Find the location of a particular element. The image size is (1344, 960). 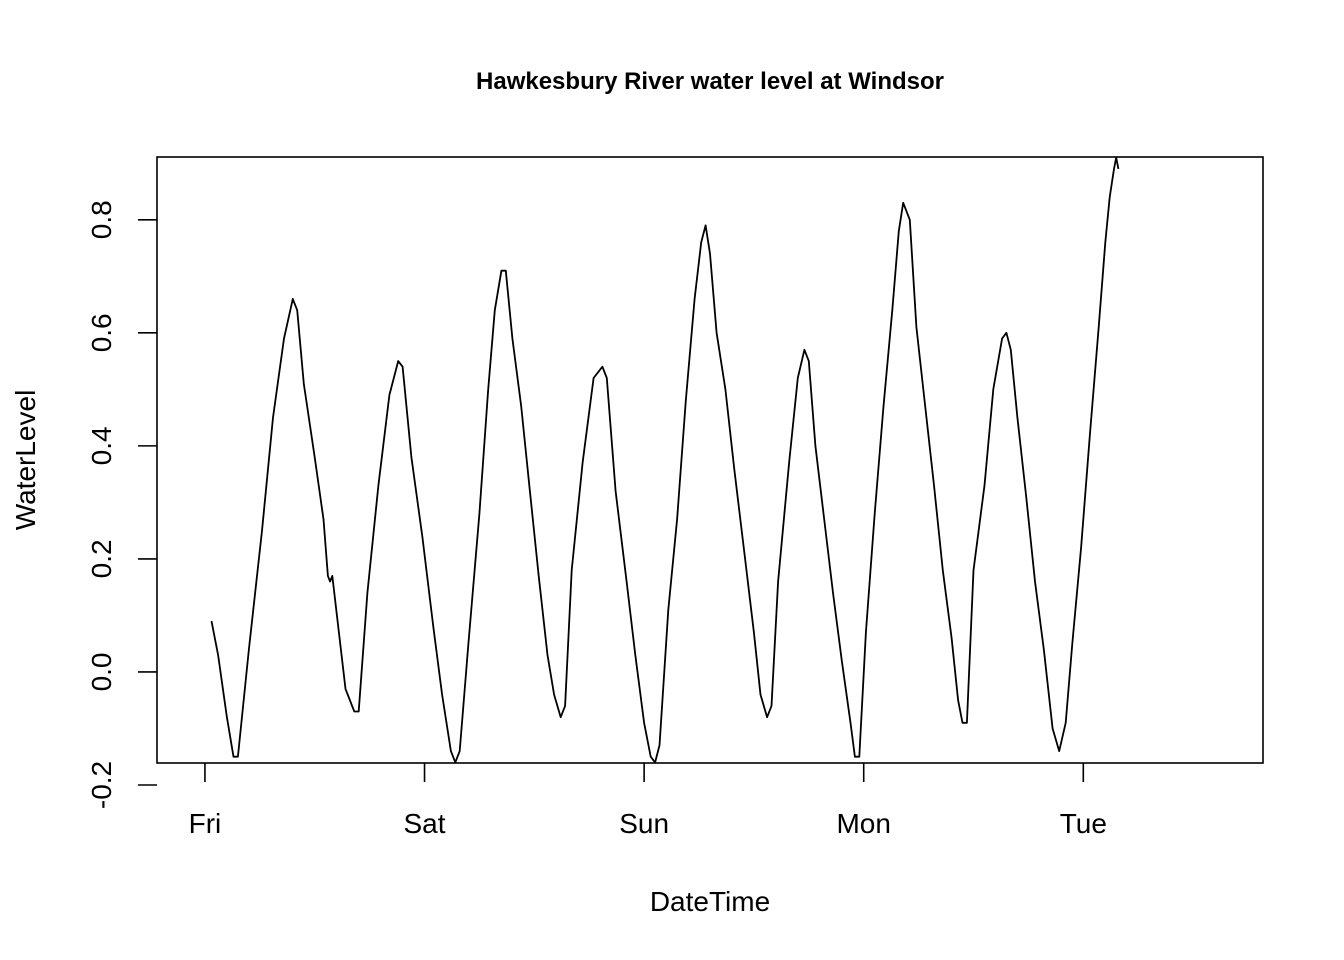

y-tick-label: -0.2 is located at coordinates (101, 785).